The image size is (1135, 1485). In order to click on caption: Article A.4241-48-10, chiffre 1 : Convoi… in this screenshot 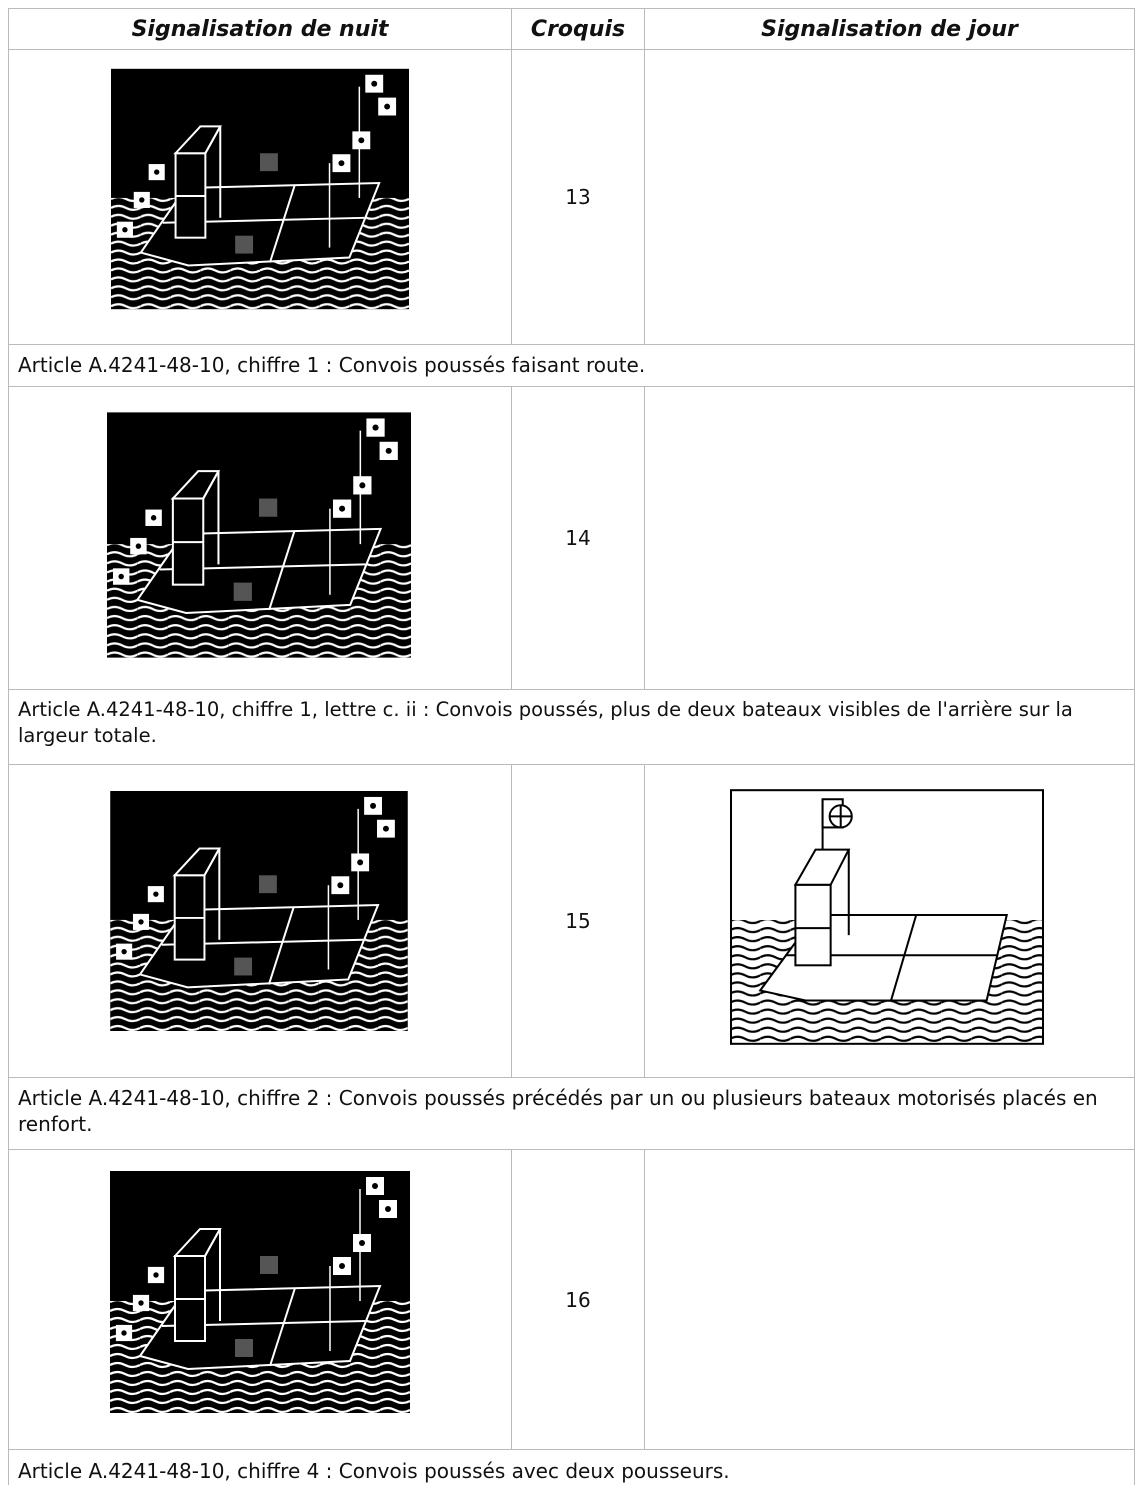, I will do `click(571, 366)`.